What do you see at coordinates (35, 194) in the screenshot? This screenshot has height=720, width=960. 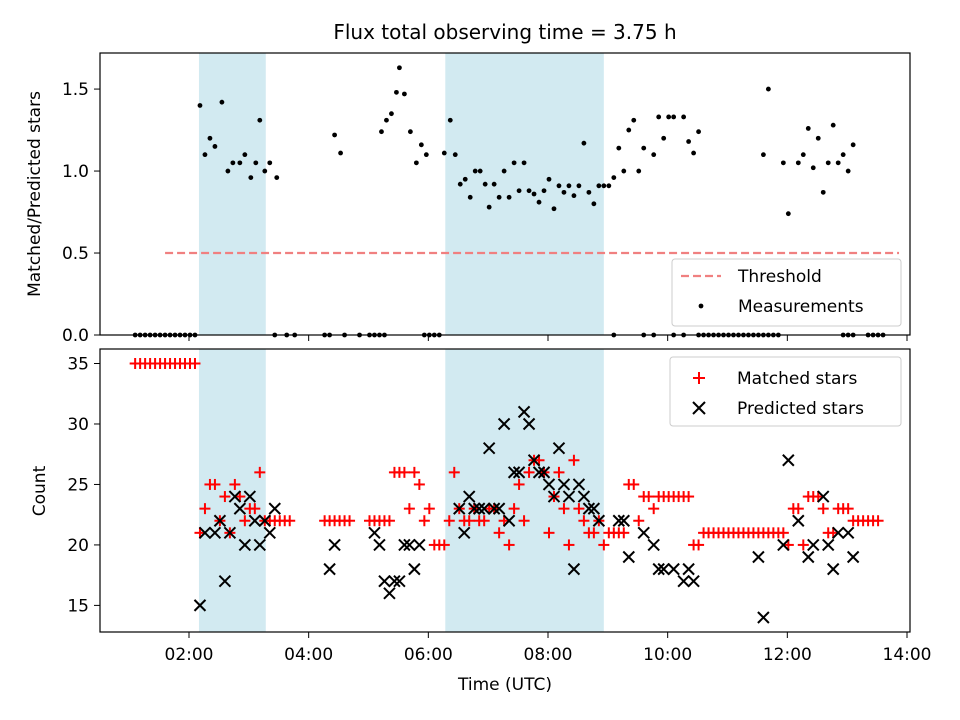 I see `top-y-axis-label: Matched/Predicted stars` at bounding box center [35, 194].